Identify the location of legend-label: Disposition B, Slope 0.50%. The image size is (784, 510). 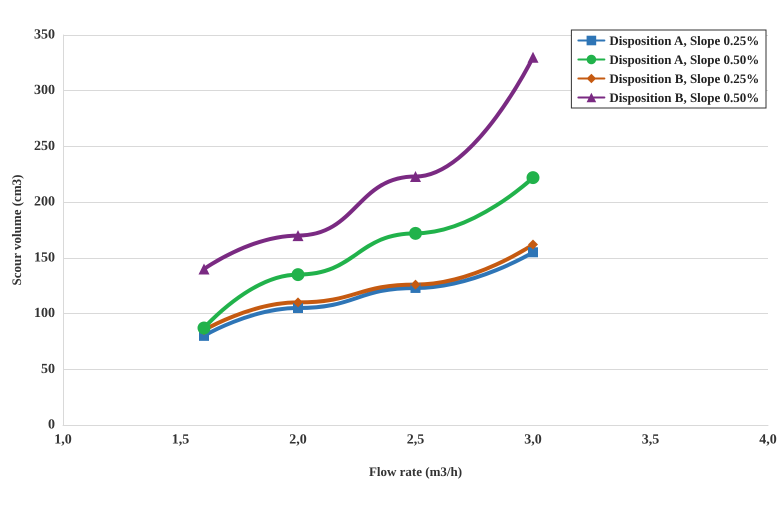
(684, 97).